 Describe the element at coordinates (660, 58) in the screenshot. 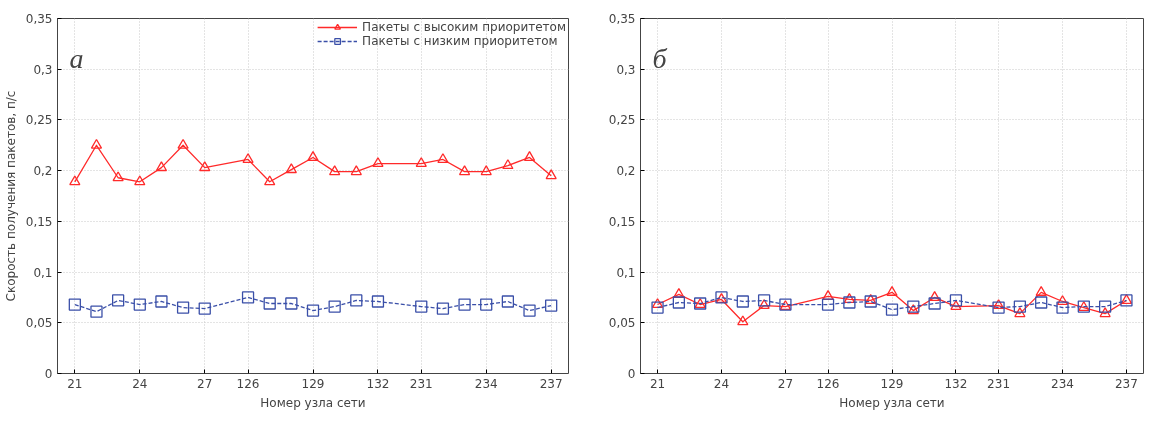

I see `annotation: б` at that location.